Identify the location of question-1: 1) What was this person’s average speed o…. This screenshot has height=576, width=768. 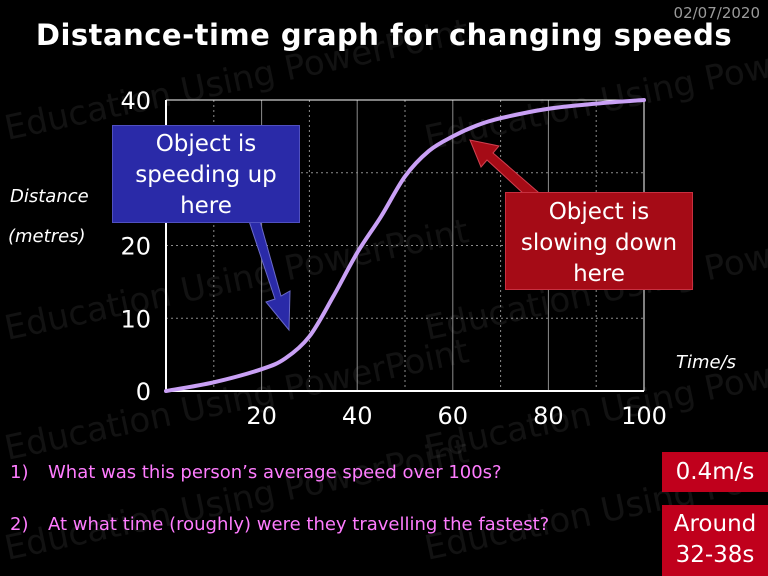
(256, 472).